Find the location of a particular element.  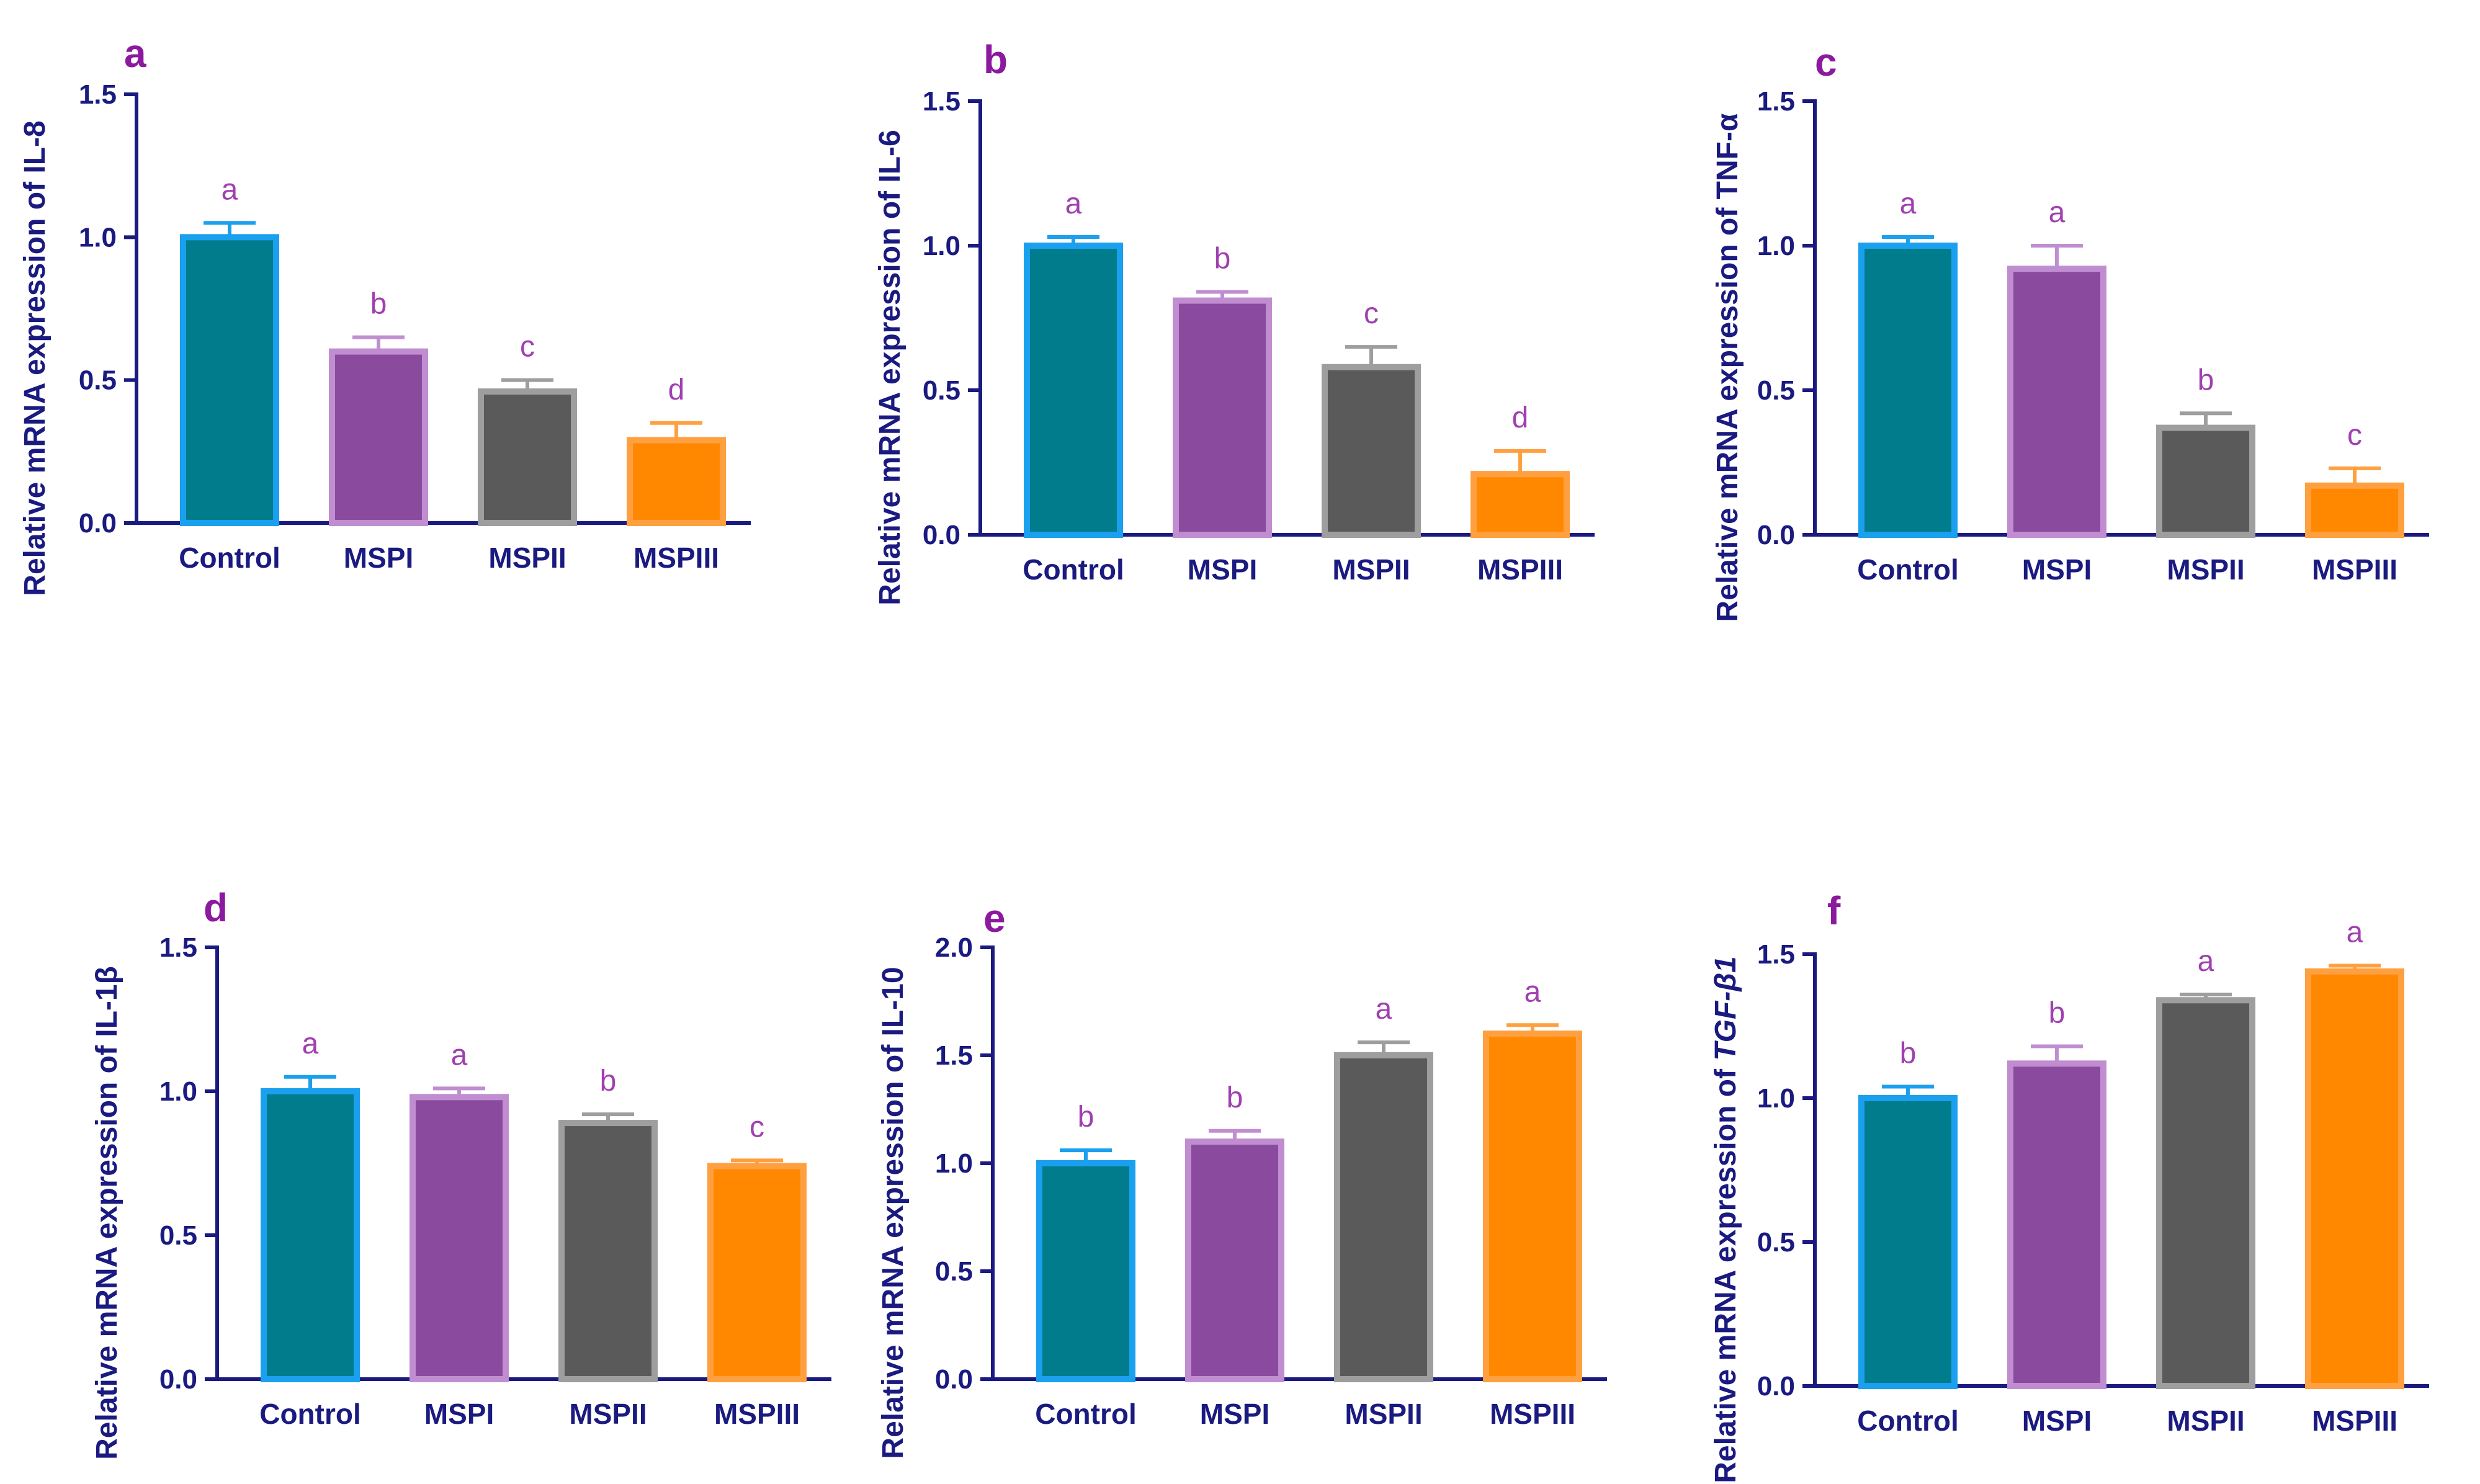

y-axis-label: Relative mRNA expression of TNF-α is located at coordinates (1727, 367).